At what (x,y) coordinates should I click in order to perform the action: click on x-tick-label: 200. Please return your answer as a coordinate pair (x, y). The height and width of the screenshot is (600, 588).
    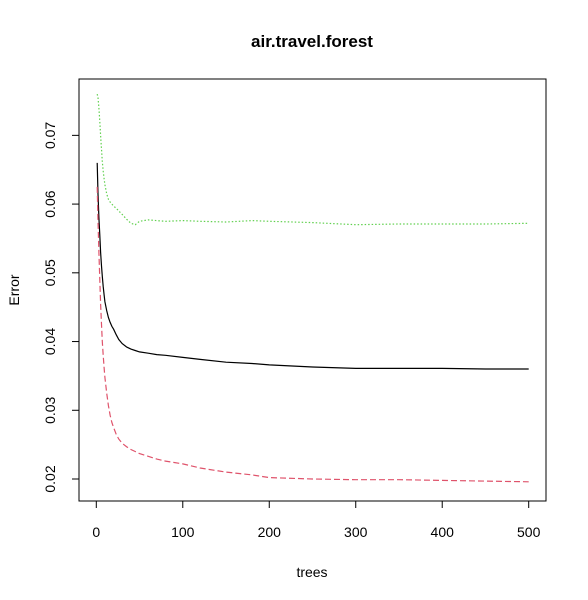
    Looking at the image, I should click on (270, 532).